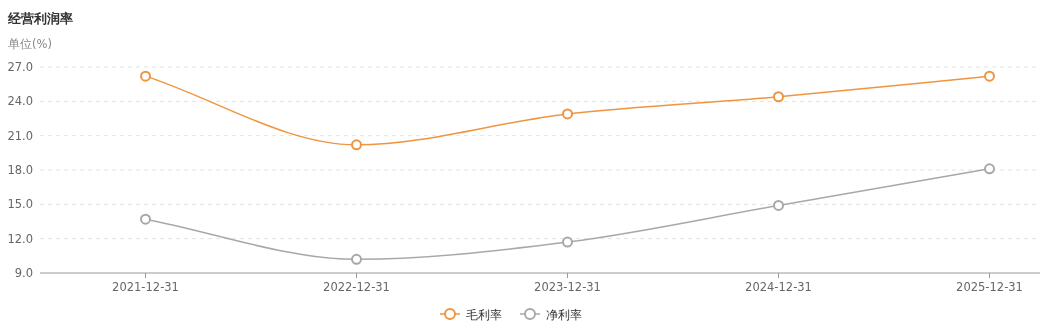 This screenshot has height=334, width=1040. I want to click on x-tick-label: 2021-12-31, so click(145, 287).